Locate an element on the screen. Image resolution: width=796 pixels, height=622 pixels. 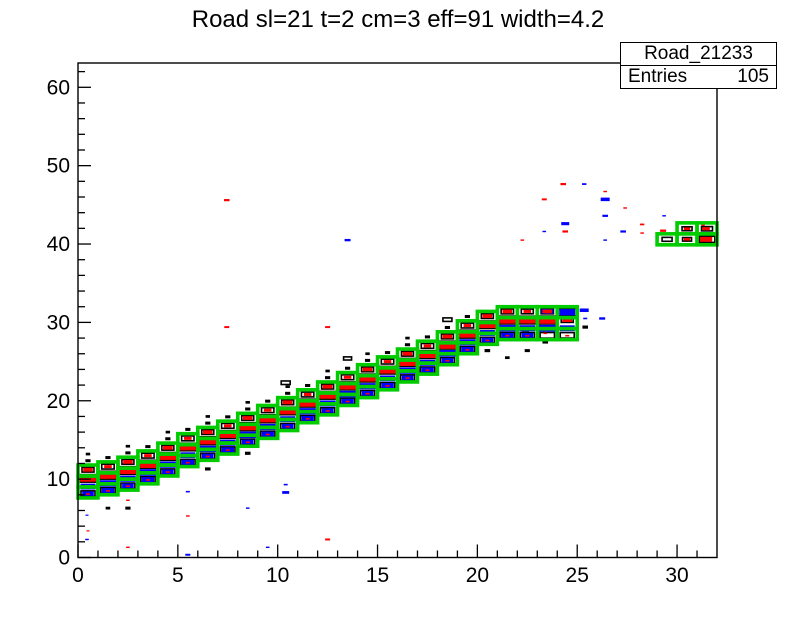
y-tick-label: 10 is located at coordinates (58, 479).